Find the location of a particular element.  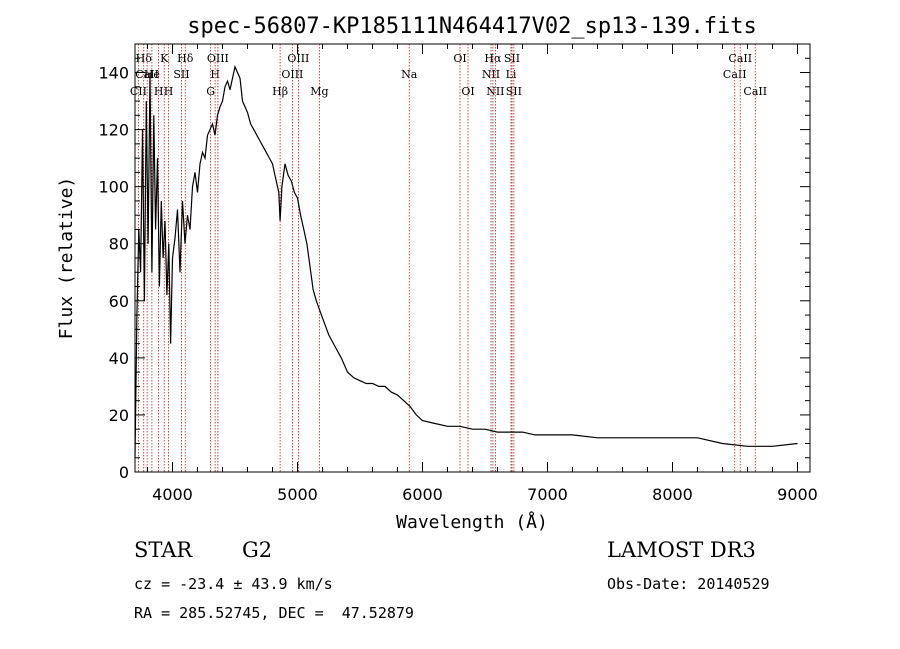

y-tick-label: 120 is located at coordinates (113, 130).